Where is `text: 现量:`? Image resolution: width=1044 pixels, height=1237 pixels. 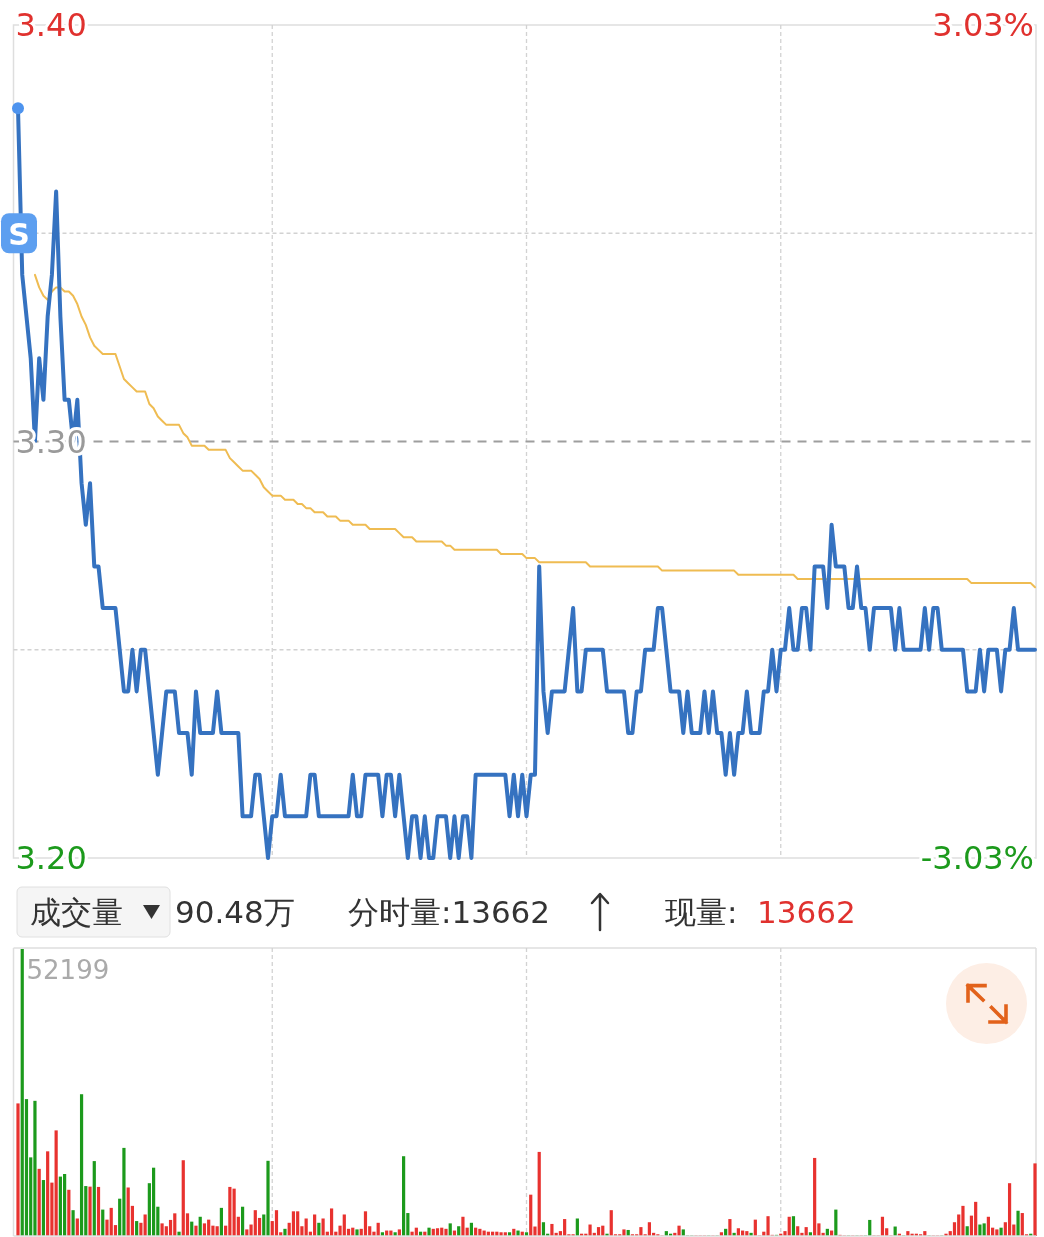
text: 现量: is located at coordinates (701, 912).